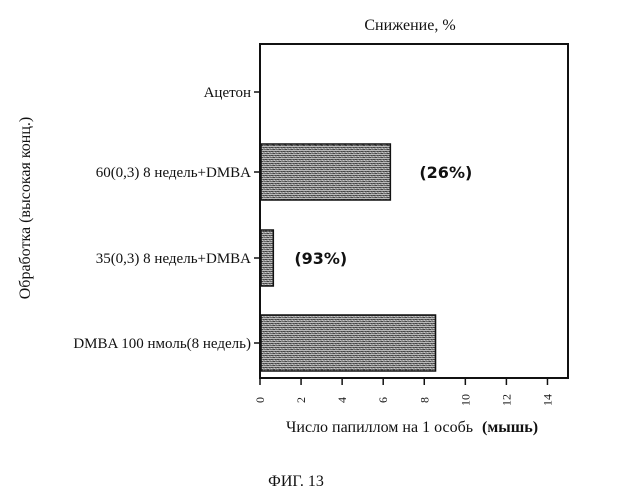  Describe the element at coordinates (260, 400) in the screenshot. I see `x-tick-label: 0` at that location.